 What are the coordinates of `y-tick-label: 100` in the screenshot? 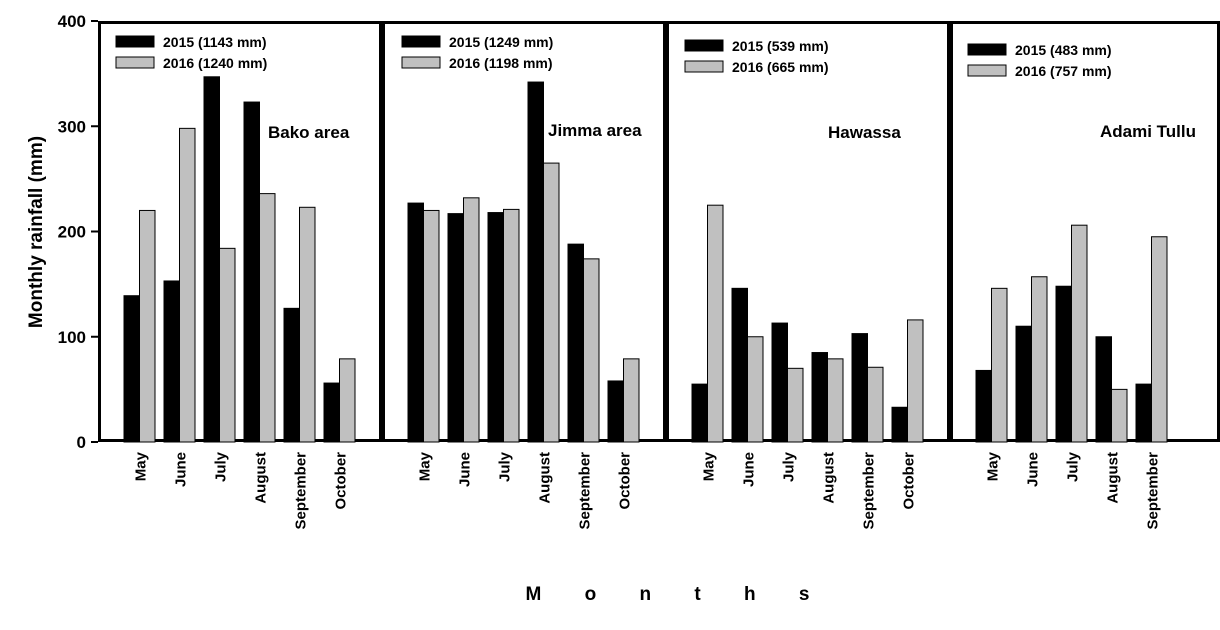 It's located at (72, 337).